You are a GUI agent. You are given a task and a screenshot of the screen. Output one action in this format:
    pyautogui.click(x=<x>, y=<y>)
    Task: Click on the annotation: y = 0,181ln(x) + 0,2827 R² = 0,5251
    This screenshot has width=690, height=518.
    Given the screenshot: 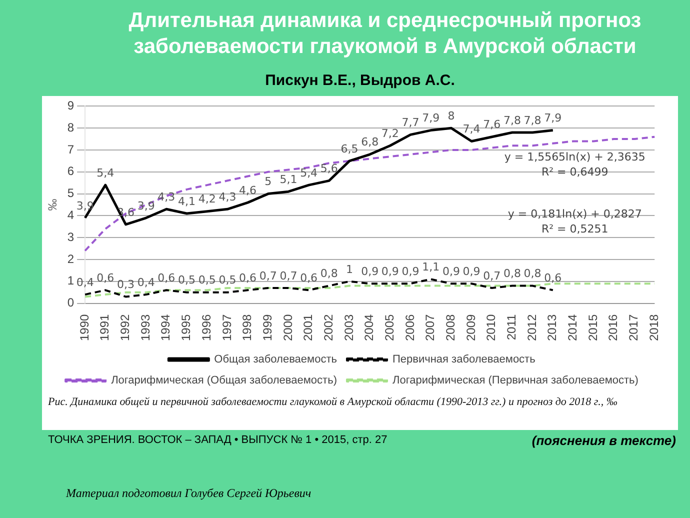 What is the action you would take?
    pyautogui.click(x=575, y=221)
    